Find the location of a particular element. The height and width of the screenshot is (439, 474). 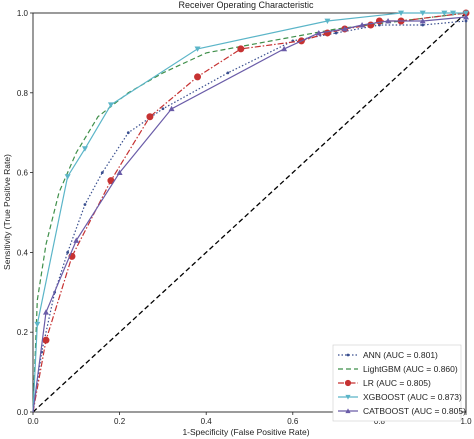

y-tick-label: 0.0 is located at coordinates (23, 412).